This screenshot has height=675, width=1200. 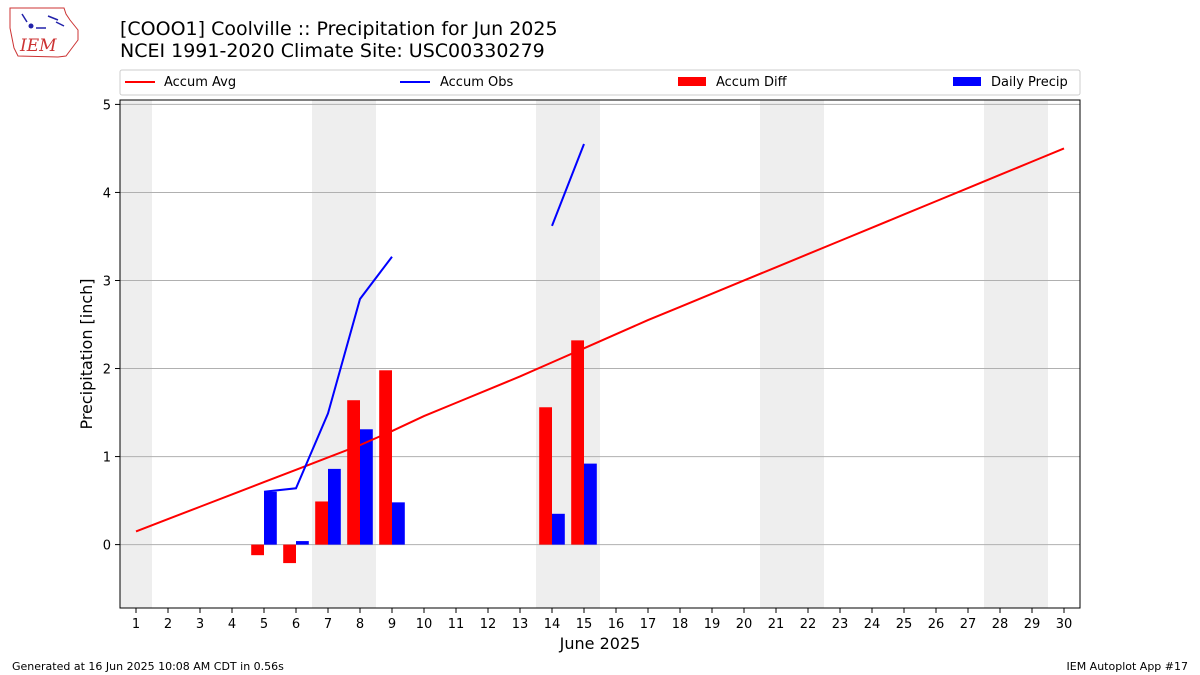 I want to click on x-tick-label-14: 14, so click(x=552, y=624).